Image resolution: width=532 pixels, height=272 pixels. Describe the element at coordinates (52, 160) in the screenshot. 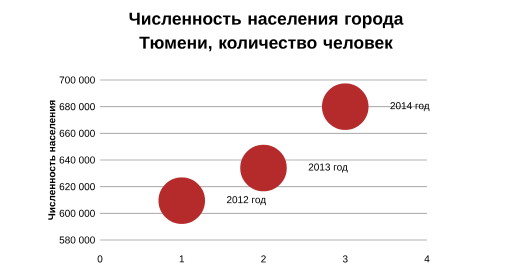

I see `y-axis-title: Численность населения` at that location.